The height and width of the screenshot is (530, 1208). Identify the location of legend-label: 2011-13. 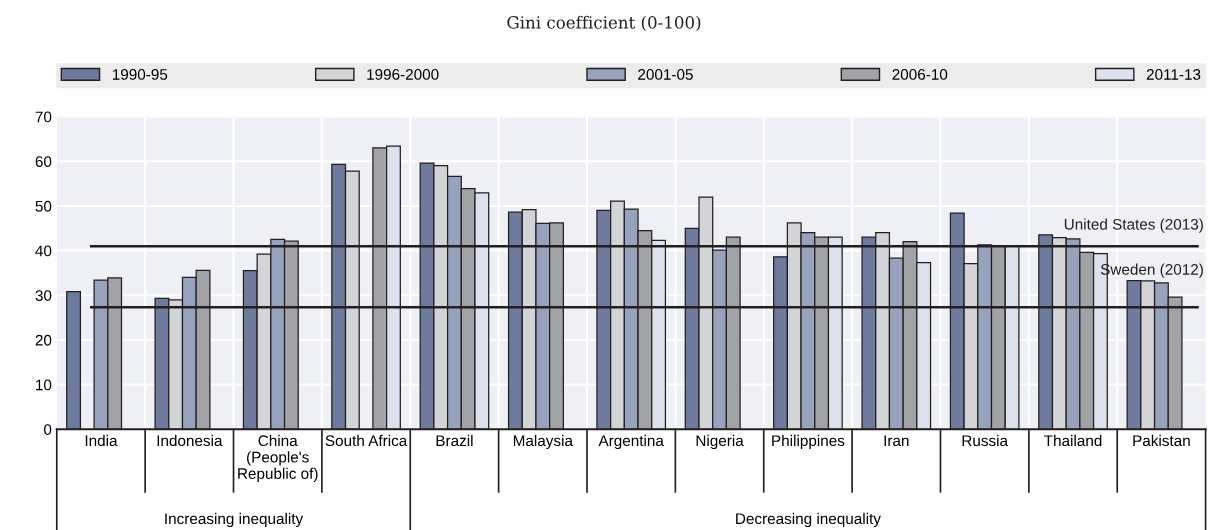
(1173, 74).